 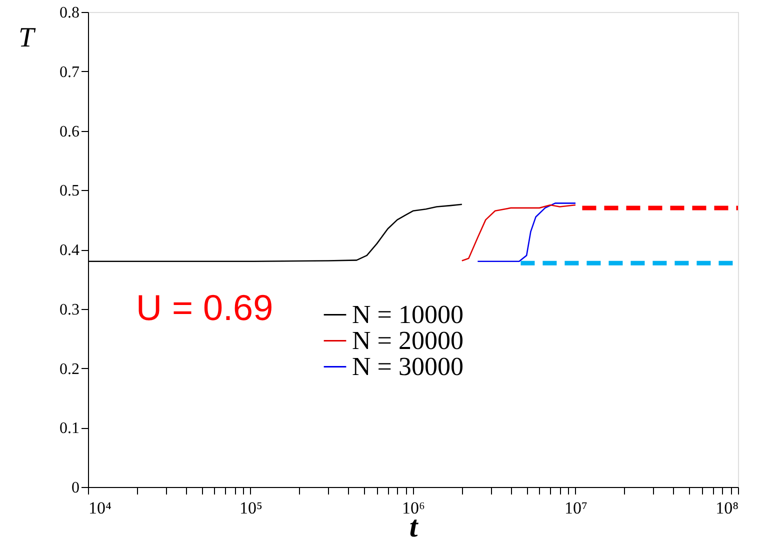 What do you see at coordinates (727, 508) in the screenshot?
I see `x-tick-label: 10⁸` at bounding box center [727, 508].